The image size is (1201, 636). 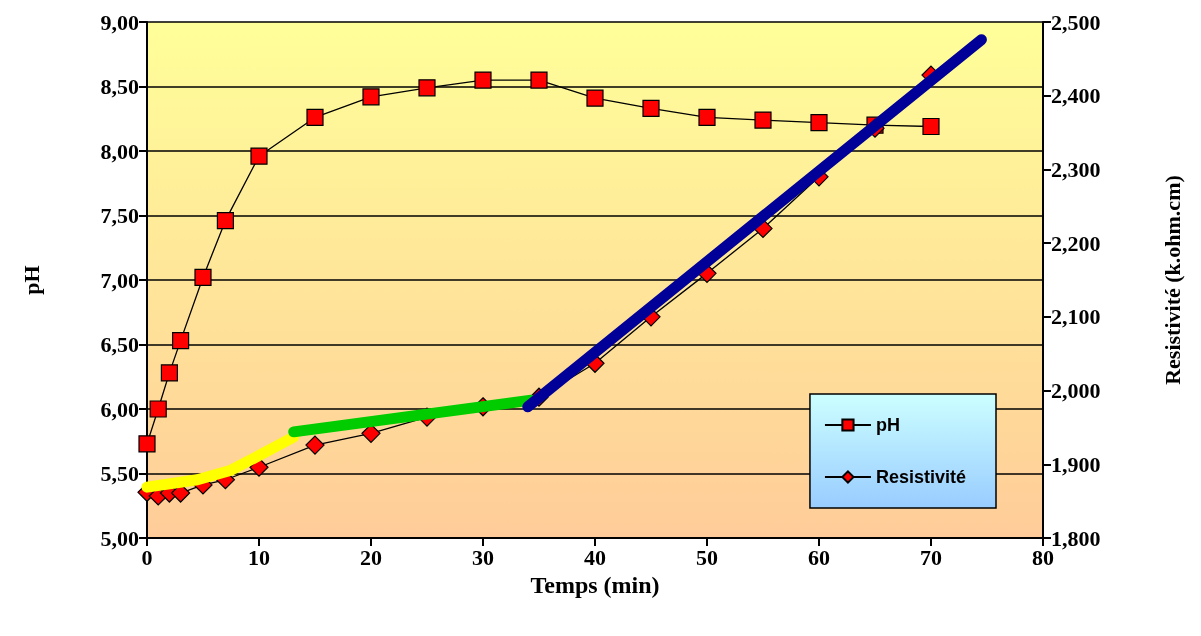 What do you see at coordinates (119, 344) in the screenshot?
I see `y-tick-label: 6,50` at bounding box center [119, 344].